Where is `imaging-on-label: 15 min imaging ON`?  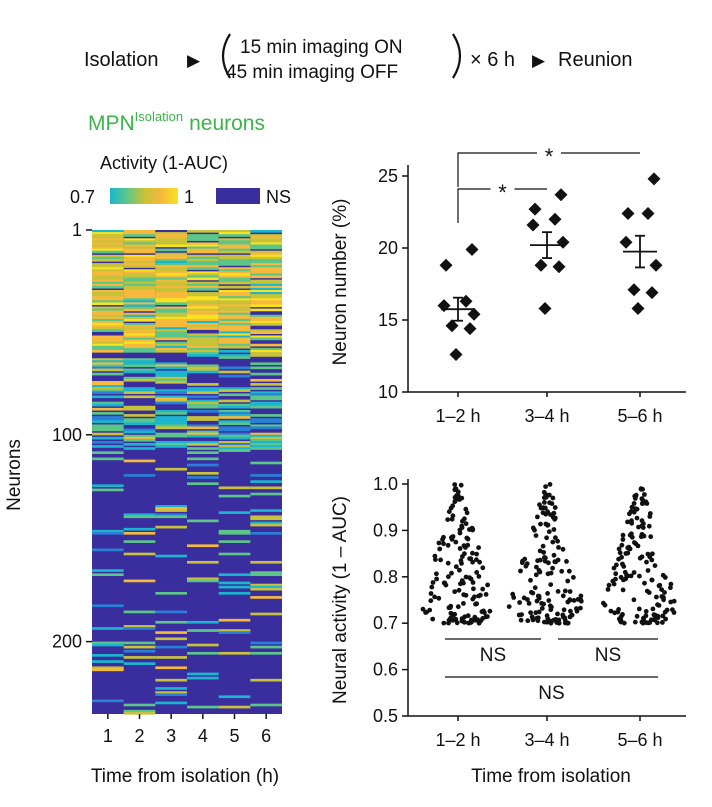 imaging-on-label: 15 min imaging ON is located at coordinates (321, 47).